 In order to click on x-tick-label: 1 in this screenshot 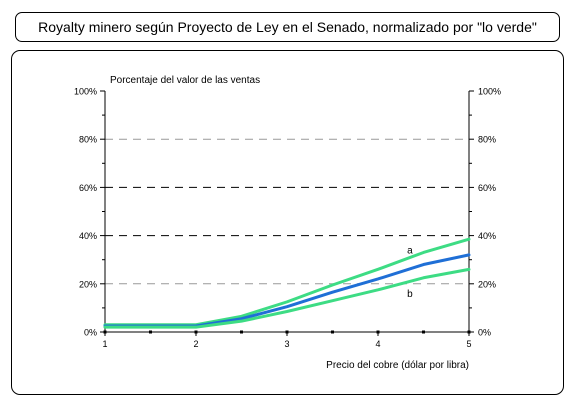, I will do `click(104, 344)`.